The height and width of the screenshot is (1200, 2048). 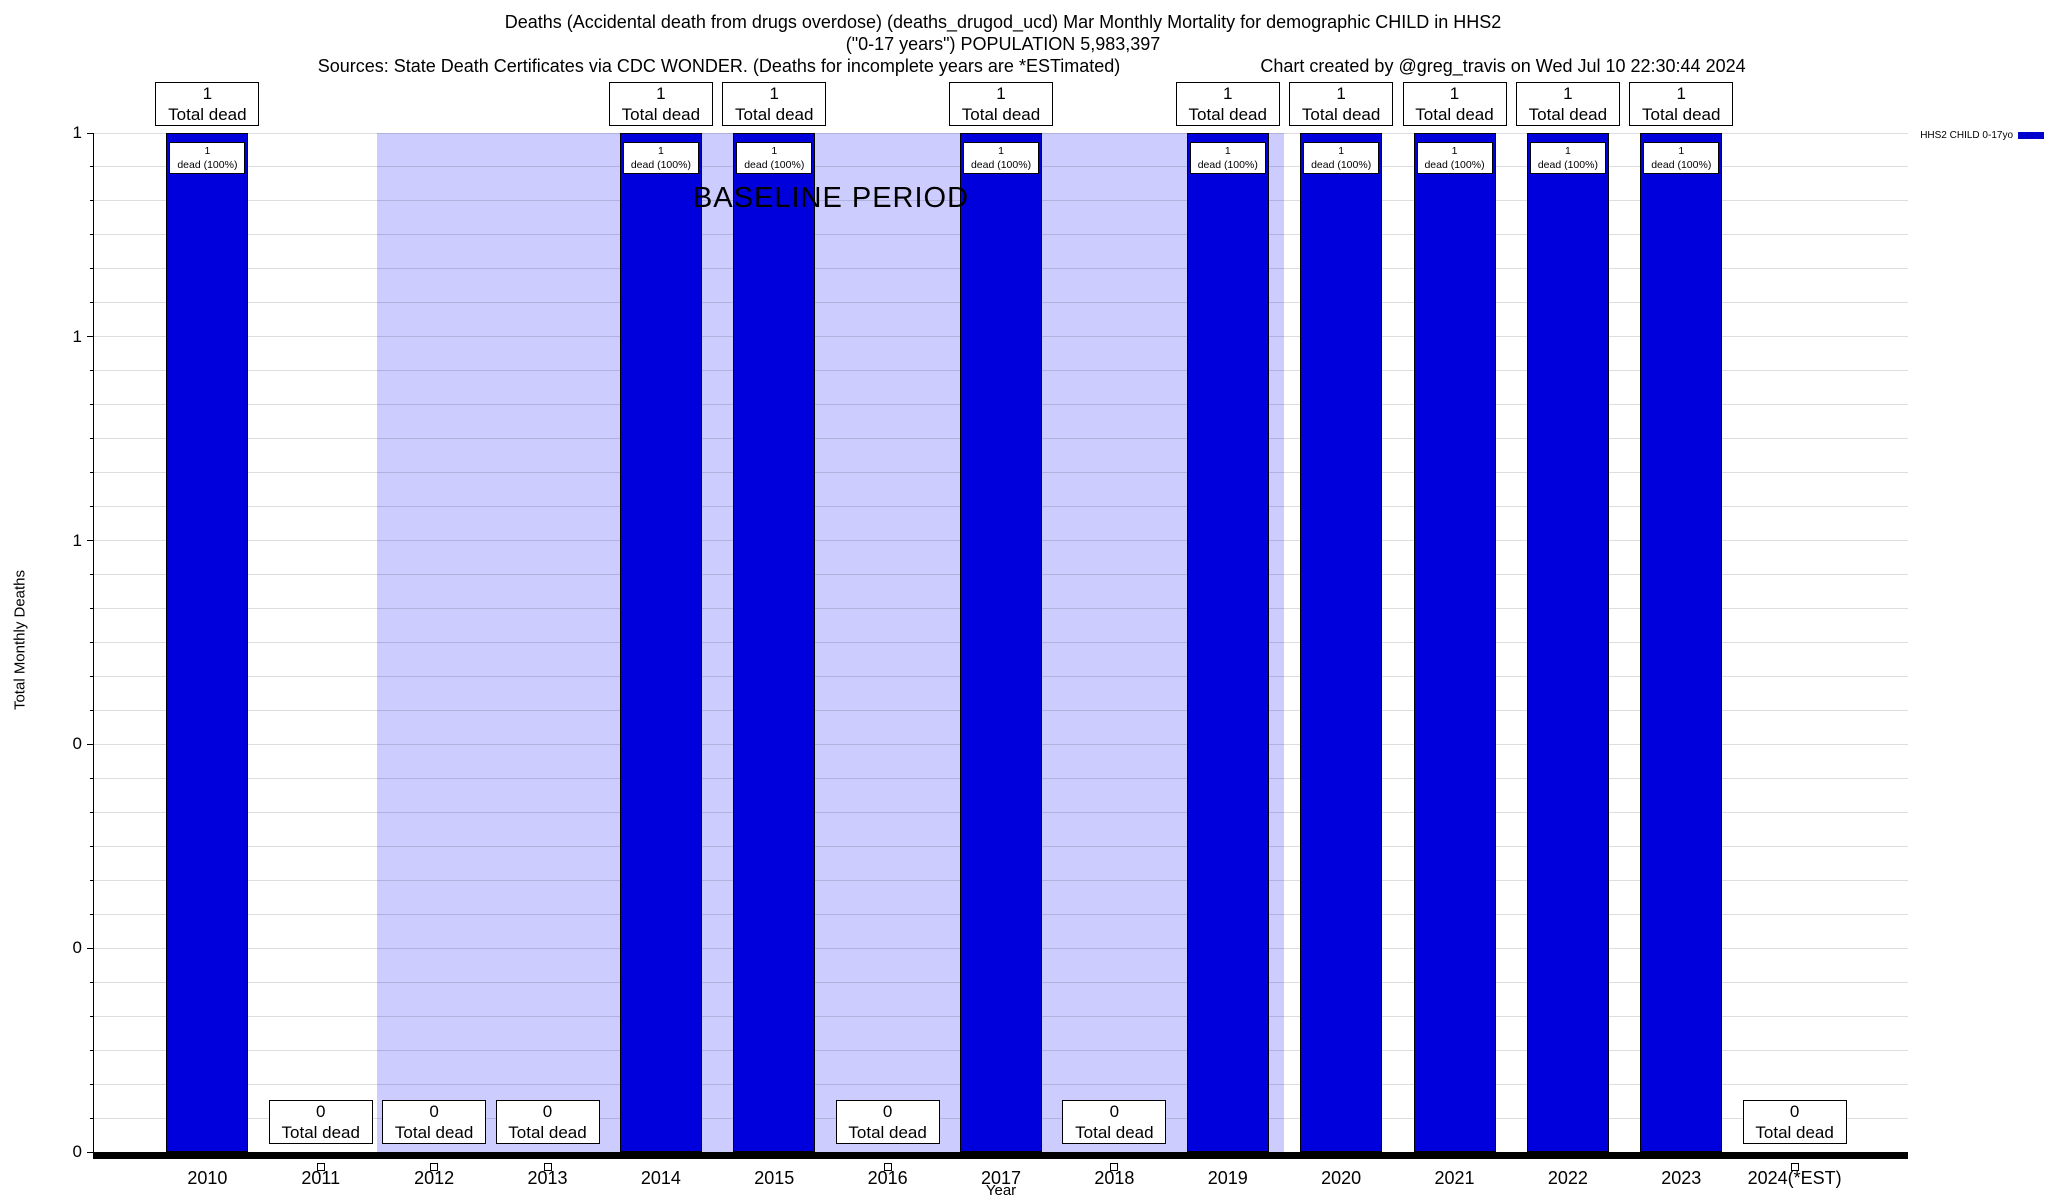 What do you see at coordinates (77, 540) in the screenshot?
I see `y-tick-label: 1` at bounding box center [77, 540].